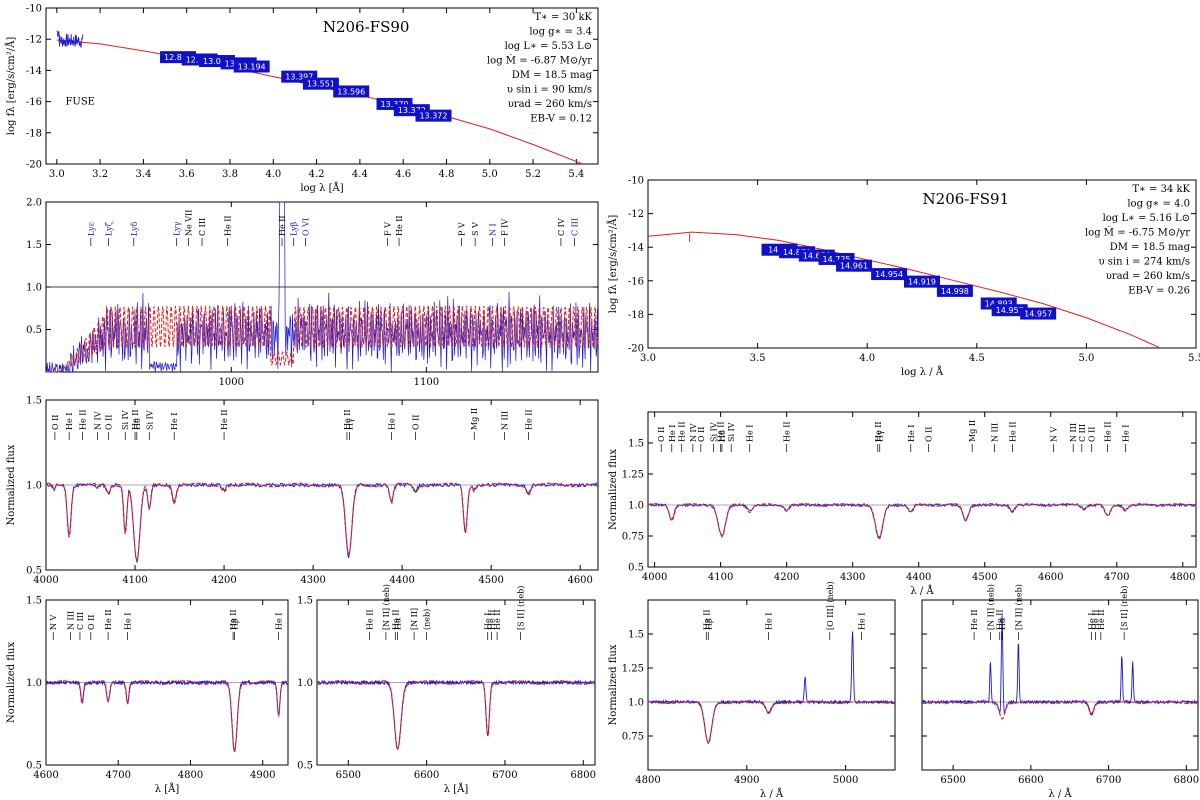  Describe the element at coordinates (305, 601) in the screenshot. I see `ha1-ytick-label: 1.5` at that location.